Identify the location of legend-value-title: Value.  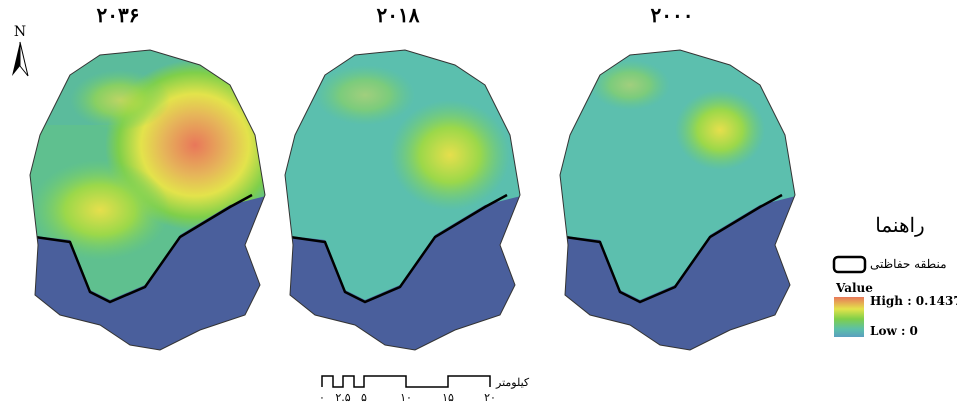
(854, 288).